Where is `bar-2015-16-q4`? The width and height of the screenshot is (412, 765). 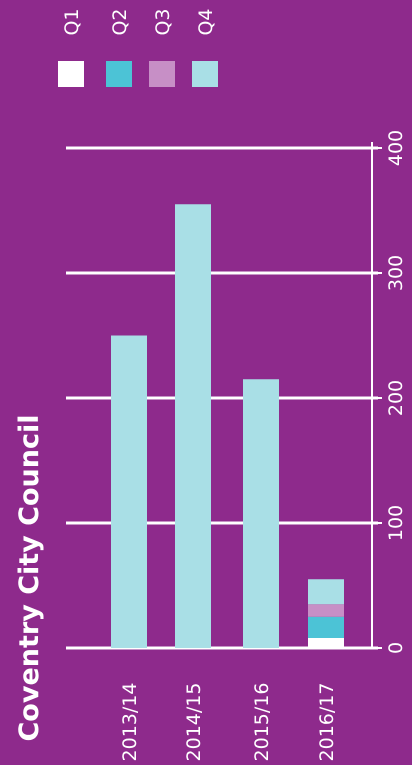 bar-2015-16-q4 is located at coordinates (261, 513).